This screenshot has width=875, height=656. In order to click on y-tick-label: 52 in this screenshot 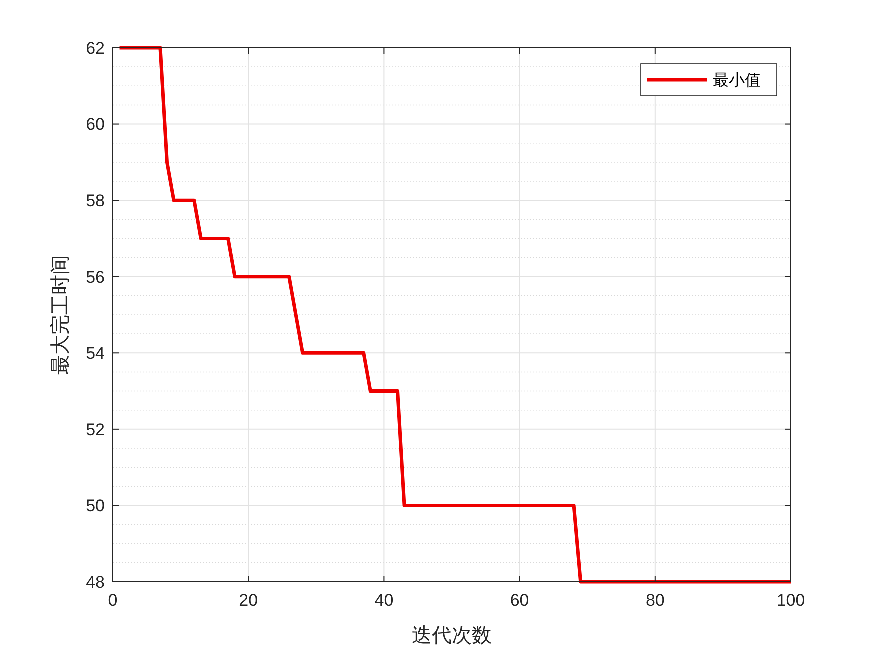, I will do `click(95, 430)`.